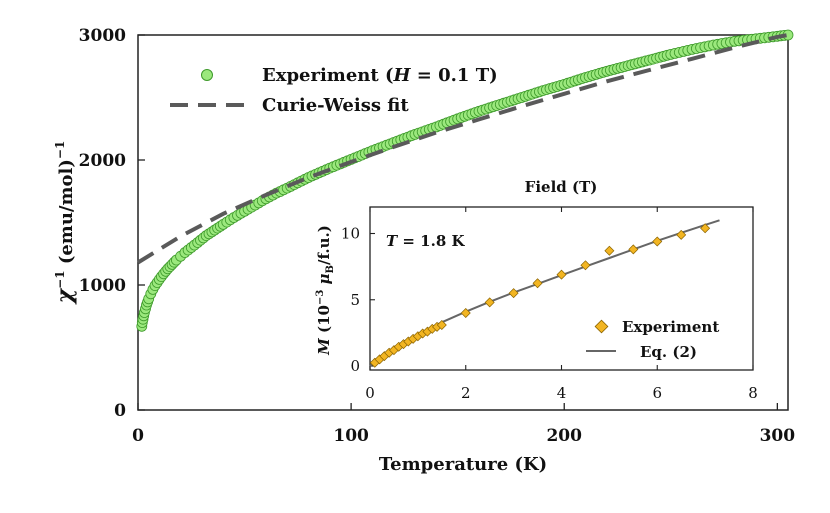 The width and height of the screenshot is (830, 513). I want to click on legend-experiment-suffix: = 0.1 T), so click(454, 75).